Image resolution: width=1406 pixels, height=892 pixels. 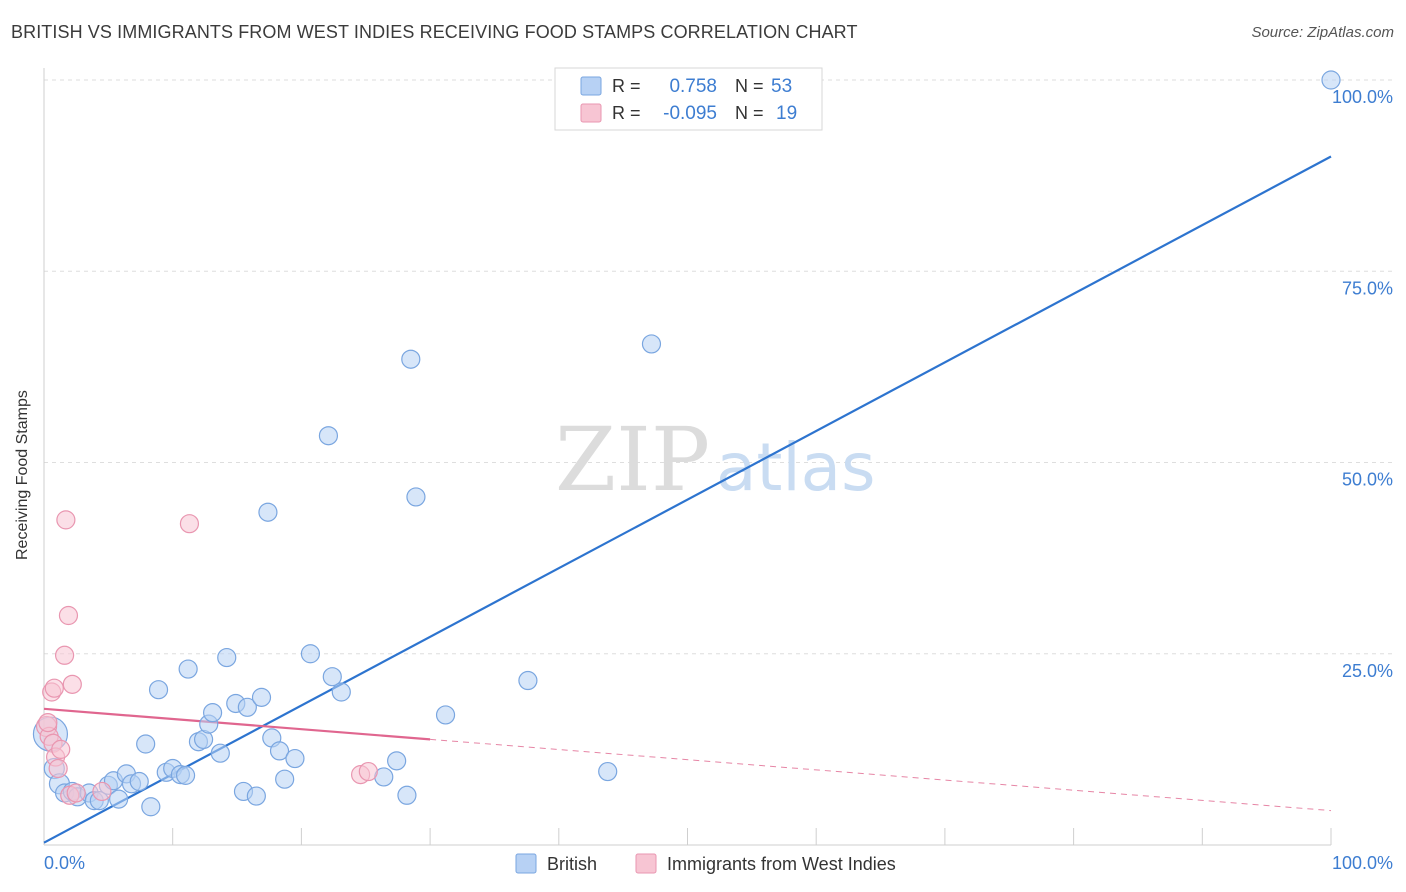 I want to click on legend-r-value-1: -0.095, so click(x=690, y=113).